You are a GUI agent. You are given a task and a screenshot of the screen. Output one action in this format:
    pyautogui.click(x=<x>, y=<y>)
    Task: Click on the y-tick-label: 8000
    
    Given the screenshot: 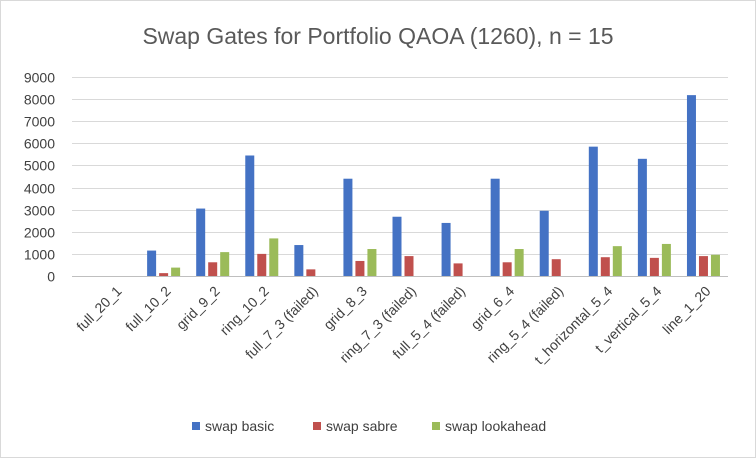 What is the action you would take?
    pyautogui.click(x=39, y=100)
    